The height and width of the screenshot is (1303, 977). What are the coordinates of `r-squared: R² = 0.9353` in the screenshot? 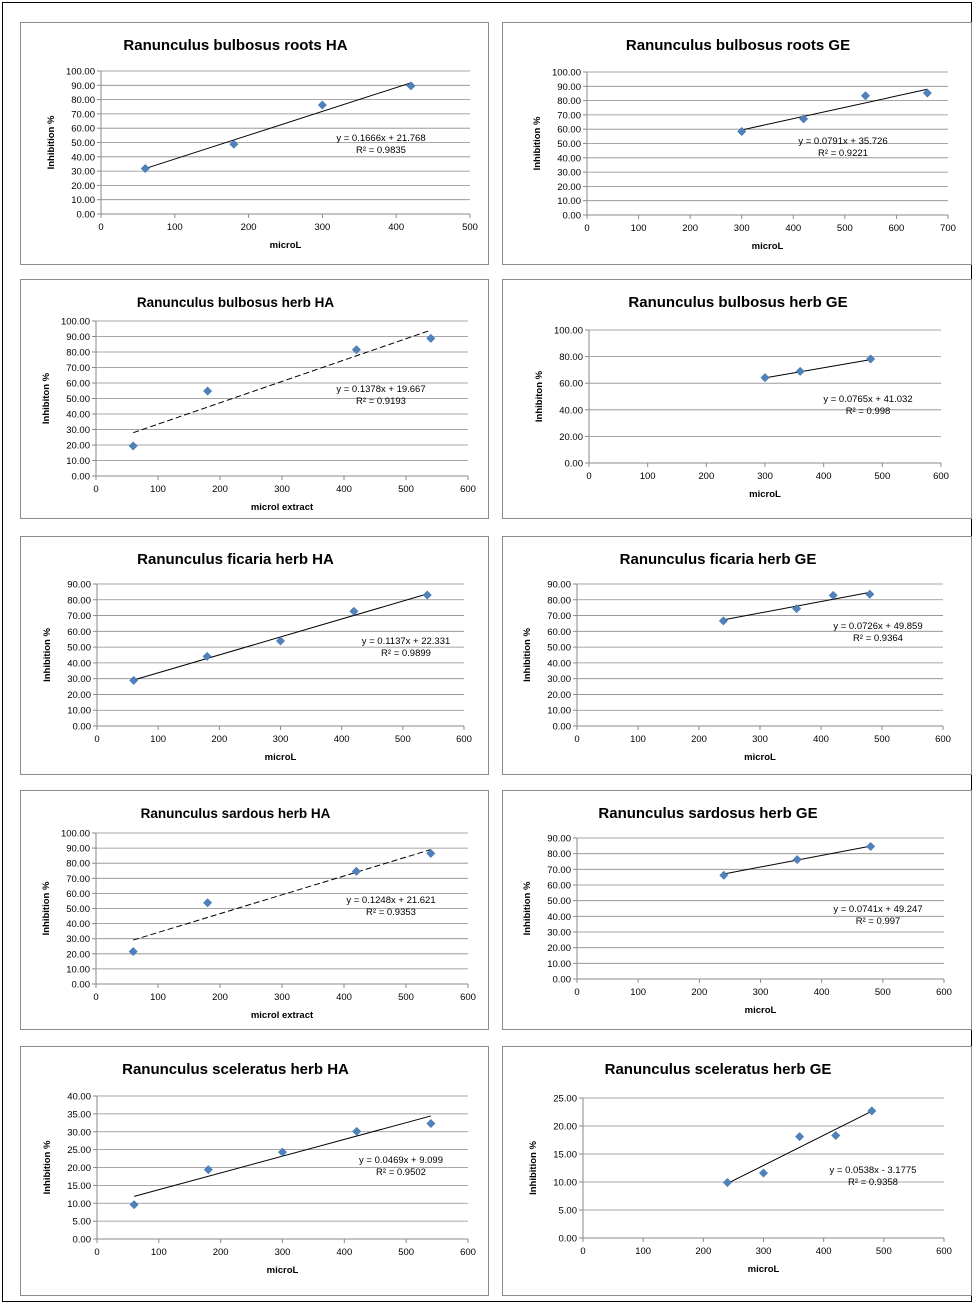 It's located at (391, 912).